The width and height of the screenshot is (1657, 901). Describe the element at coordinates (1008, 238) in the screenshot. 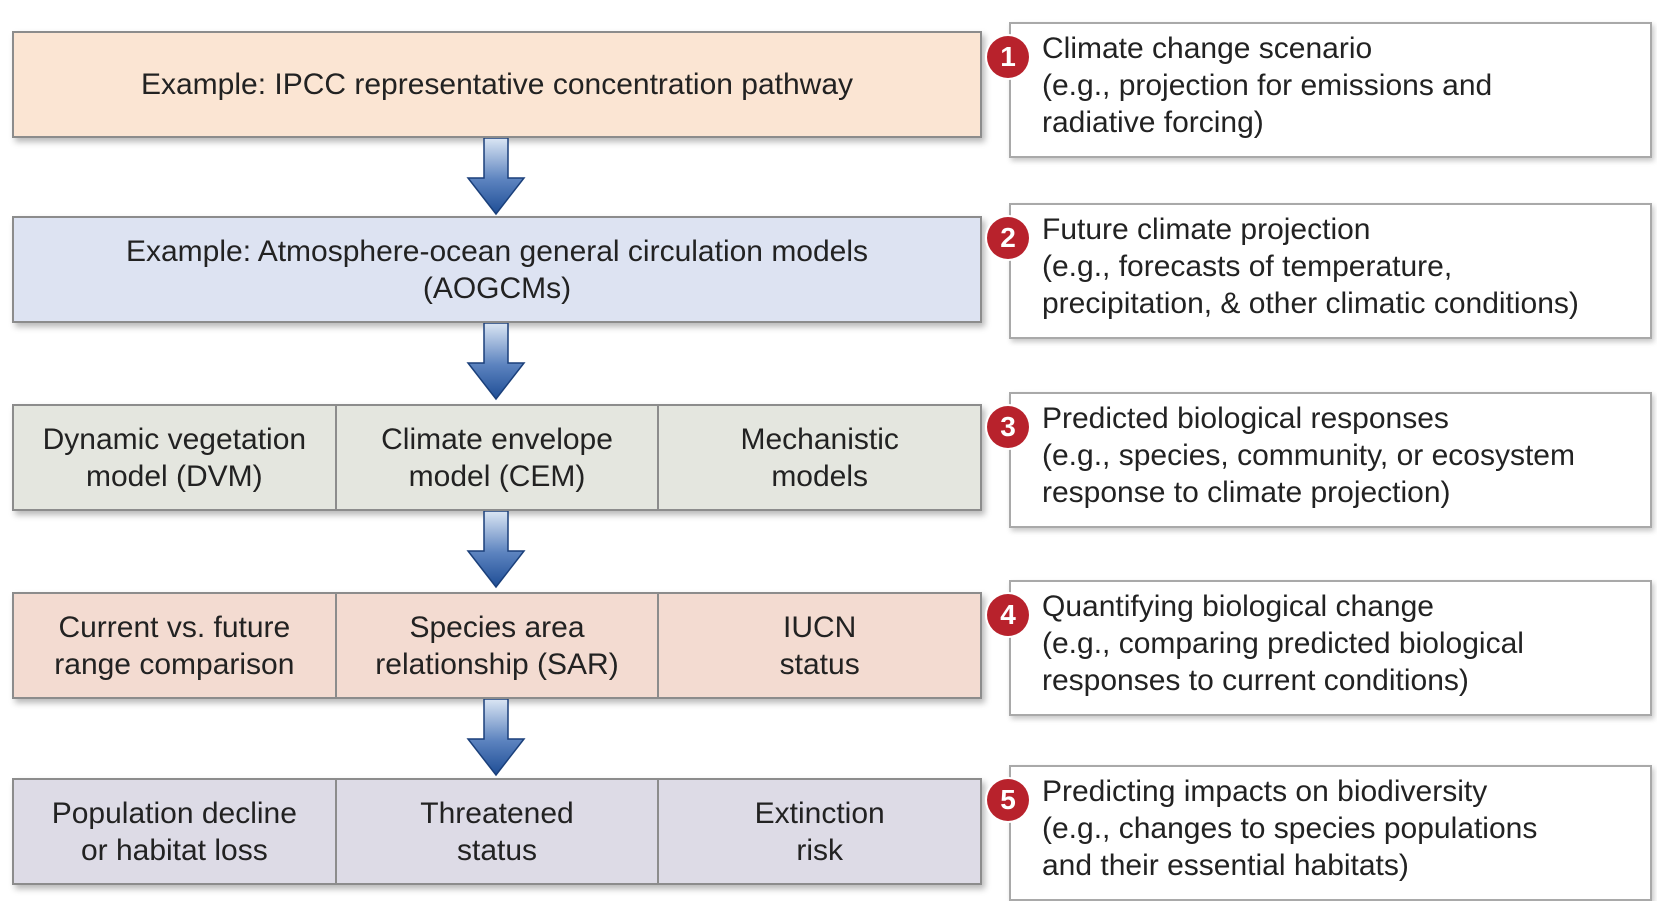

I see `step-number-badge-2: 2` at that location.